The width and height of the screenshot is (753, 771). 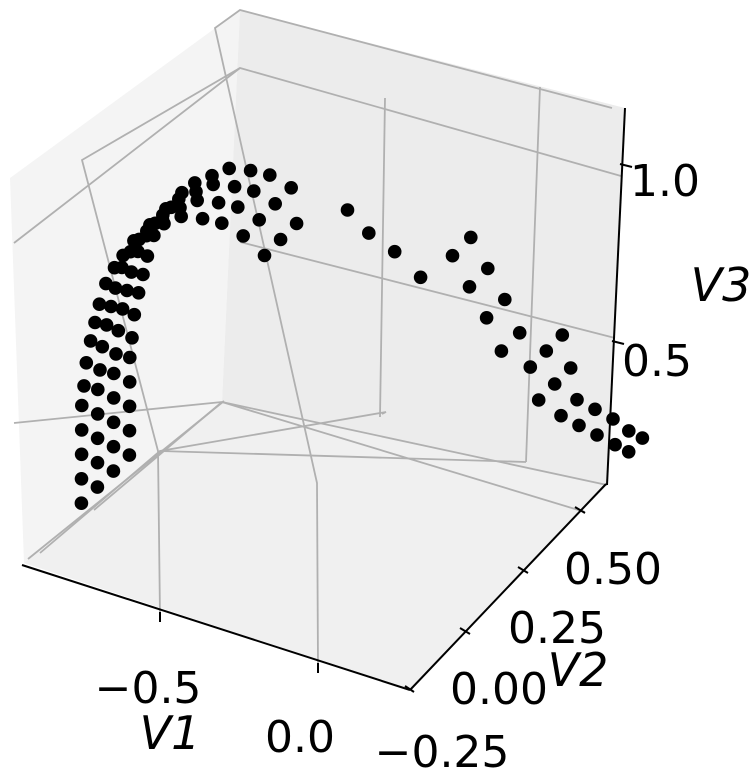 I want to click on y-tick-label: 0.50, so click(x=613, y=569).